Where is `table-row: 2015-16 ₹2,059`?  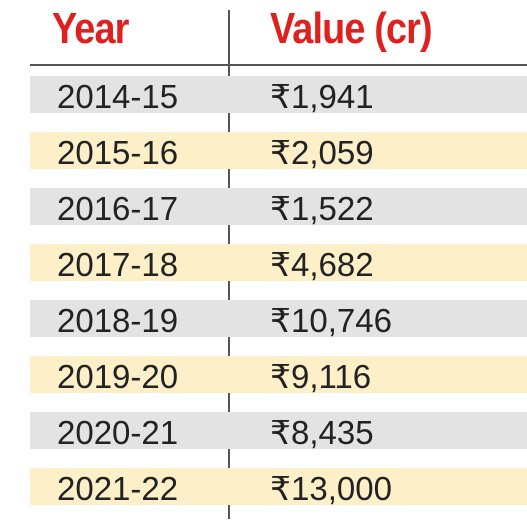
table-row: 2015-16 ₹2,059 is located at coordinates (278, 151).